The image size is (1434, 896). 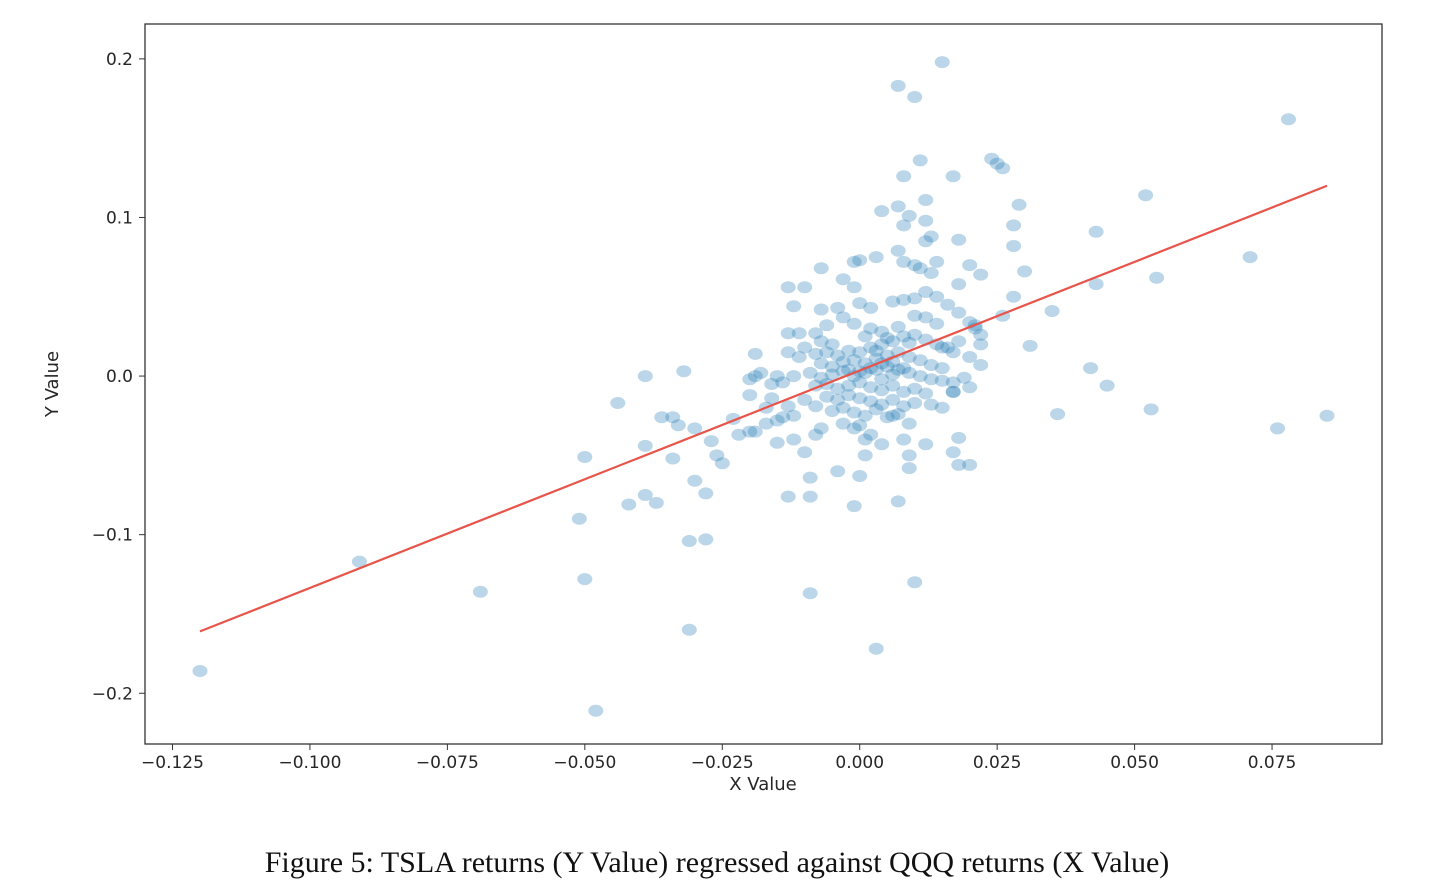 I want to click on y-axis-label: Y Value, so click(x=52, y=384).